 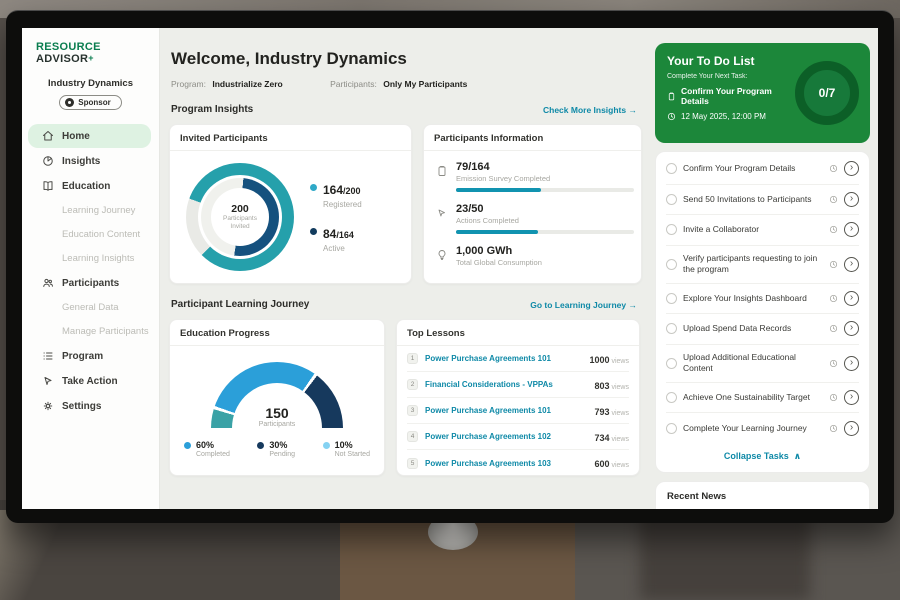 What do you see at coordinates (737, 328) in the screenshot?
I see `task-label: Upload Spend Data Records` at bounding box center [737, 328].